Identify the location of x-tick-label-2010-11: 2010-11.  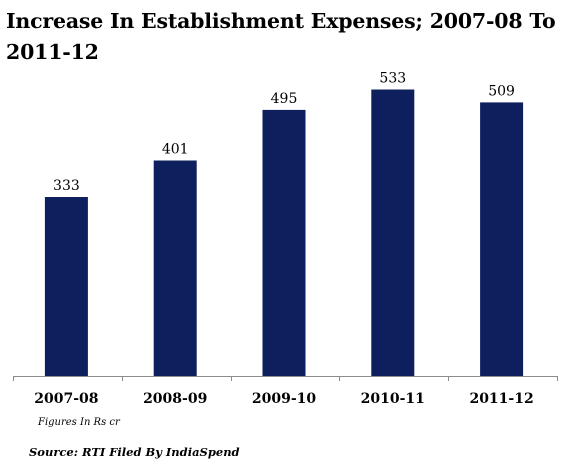
(393, 399).